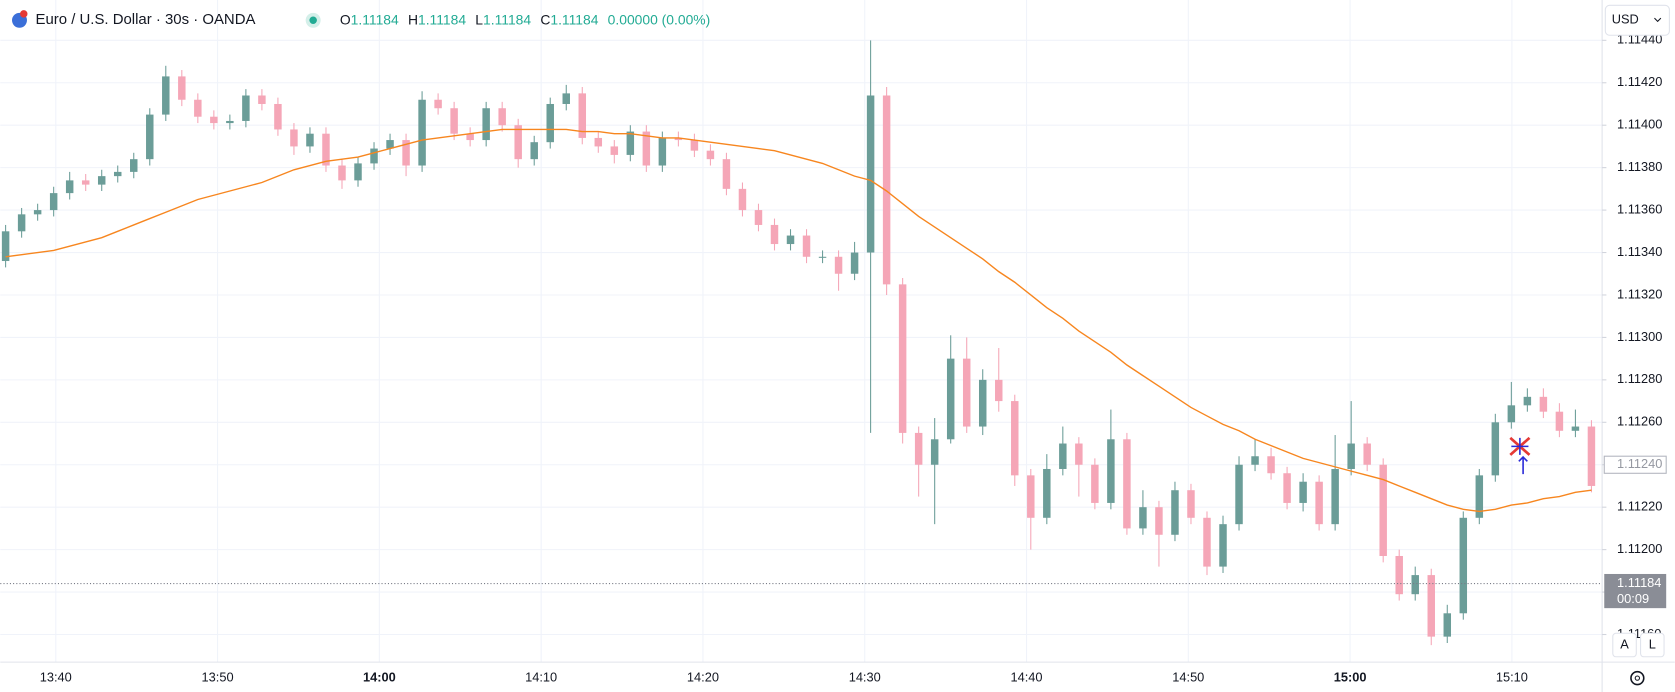  I want to click on currency-dropdown: USD, so click(1637, 20).